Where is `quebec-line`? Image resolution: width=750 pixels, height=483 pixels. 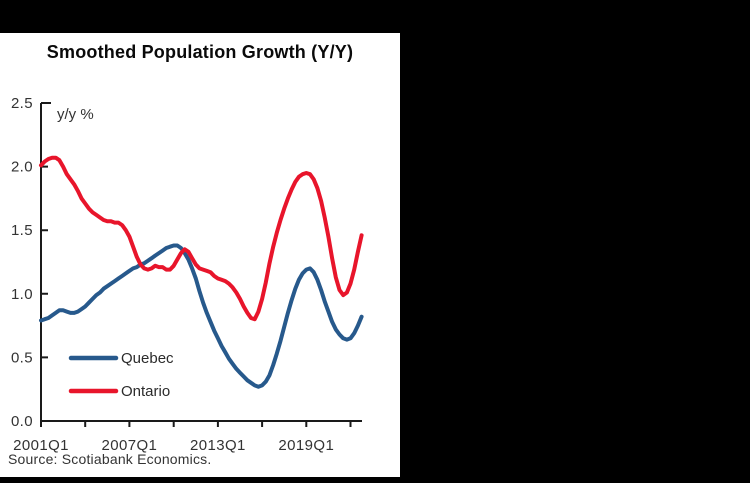
quebec-line is located at coordinates (201, 316).